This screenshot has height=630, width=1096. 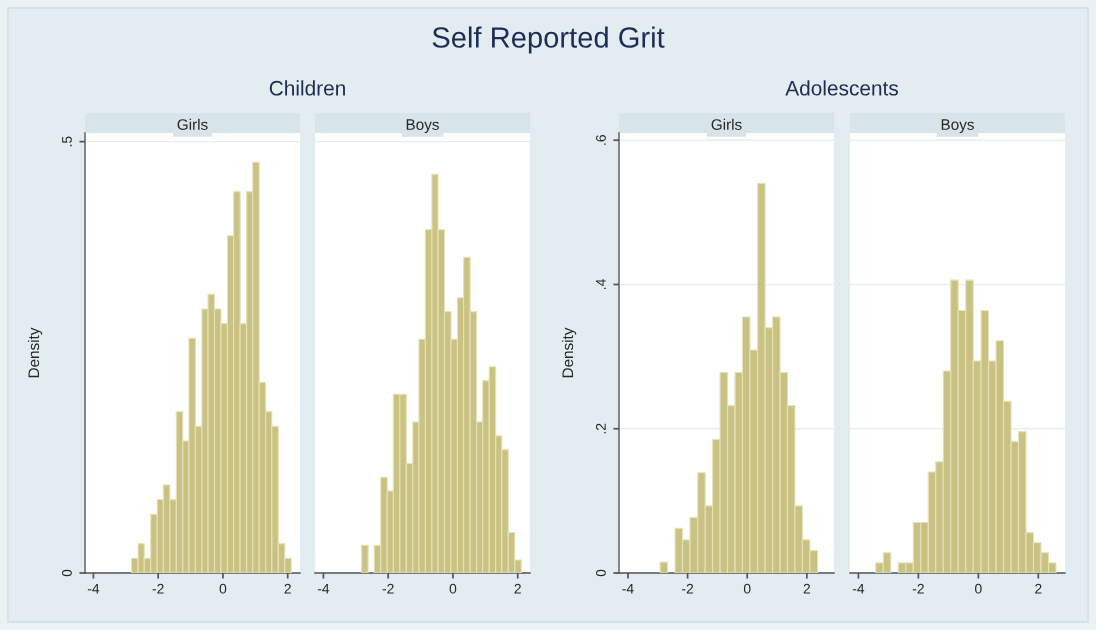 What do you see at coordinates (67, 141) in the screenshot?
I see `y-tick-label: .5` at bounding box center [67, 141].